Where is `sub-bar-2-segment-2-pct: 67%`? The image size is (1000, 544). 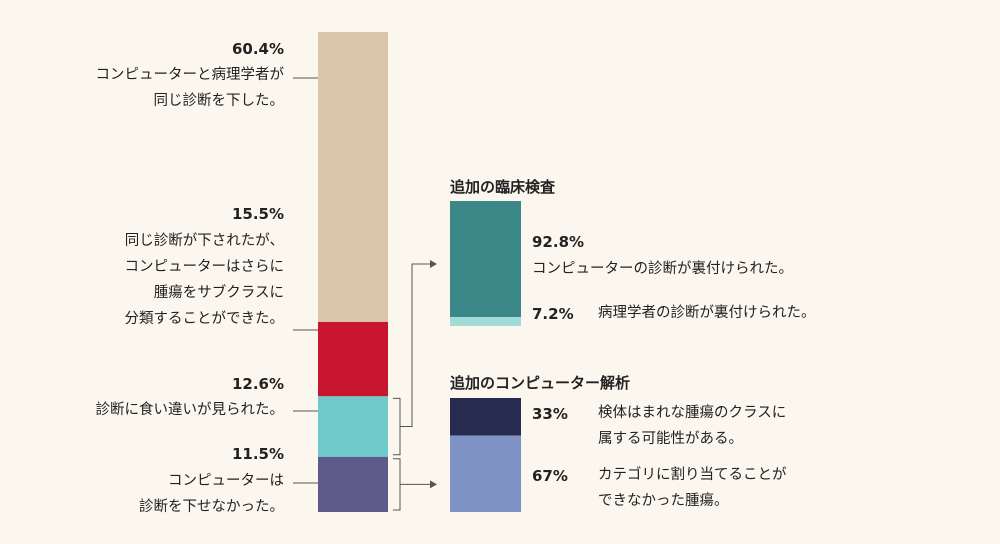
sub-bar-2-segment-2-pct: 67% is located at coordinates (550, 476).